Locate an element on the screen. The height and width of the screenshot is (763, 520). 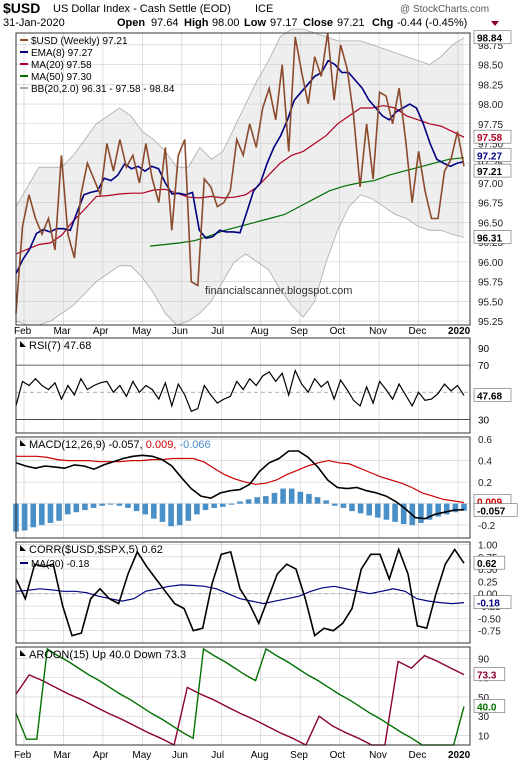
macd-panel is located at coordinates (243, 487).